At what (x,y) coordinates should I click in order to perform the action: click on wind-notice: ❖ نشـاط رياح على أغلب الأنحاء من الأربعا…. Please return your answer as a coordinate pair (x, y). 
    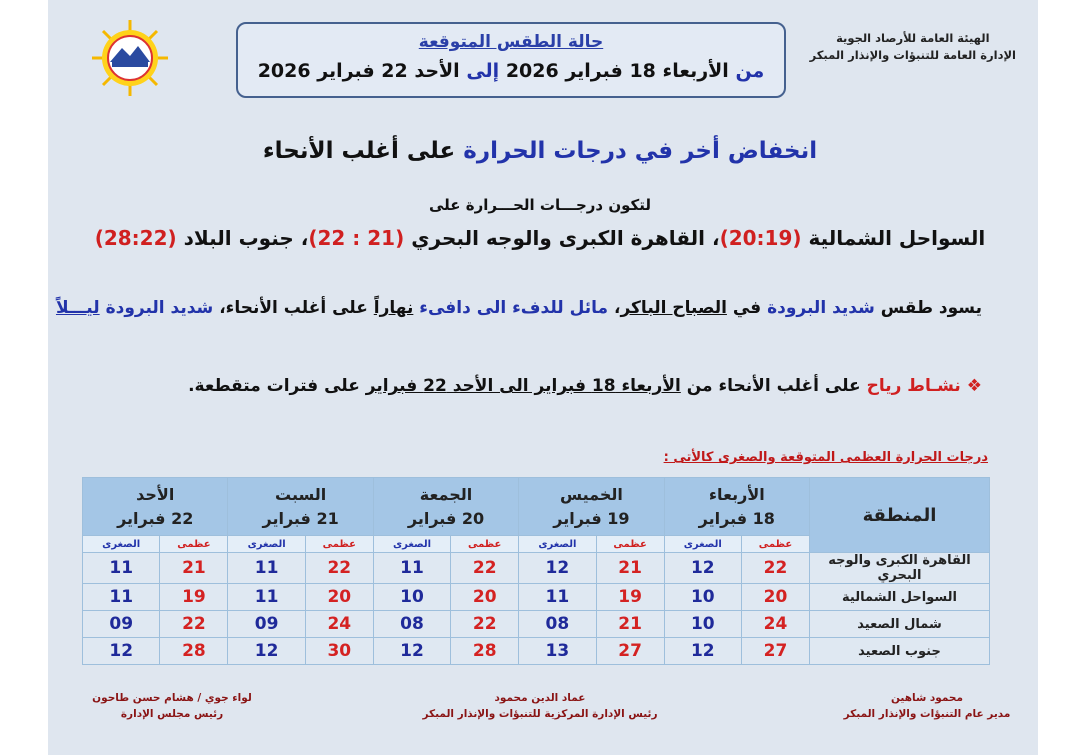
    Looking at the image, I should click on (585, 386).